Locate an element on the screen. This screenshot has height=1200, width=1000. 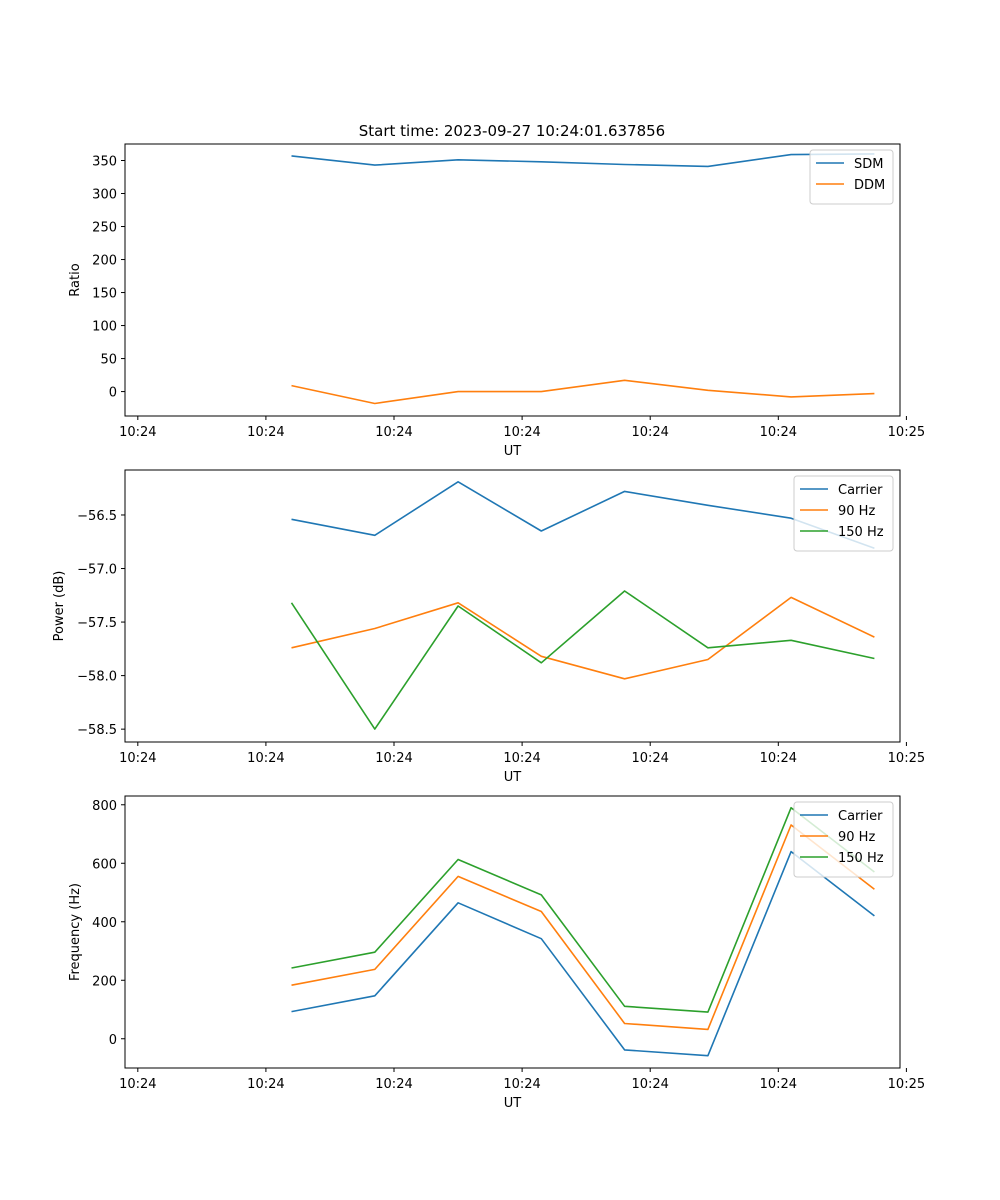
y-tick-label: −57.0 is located at coordinates (97, 570).